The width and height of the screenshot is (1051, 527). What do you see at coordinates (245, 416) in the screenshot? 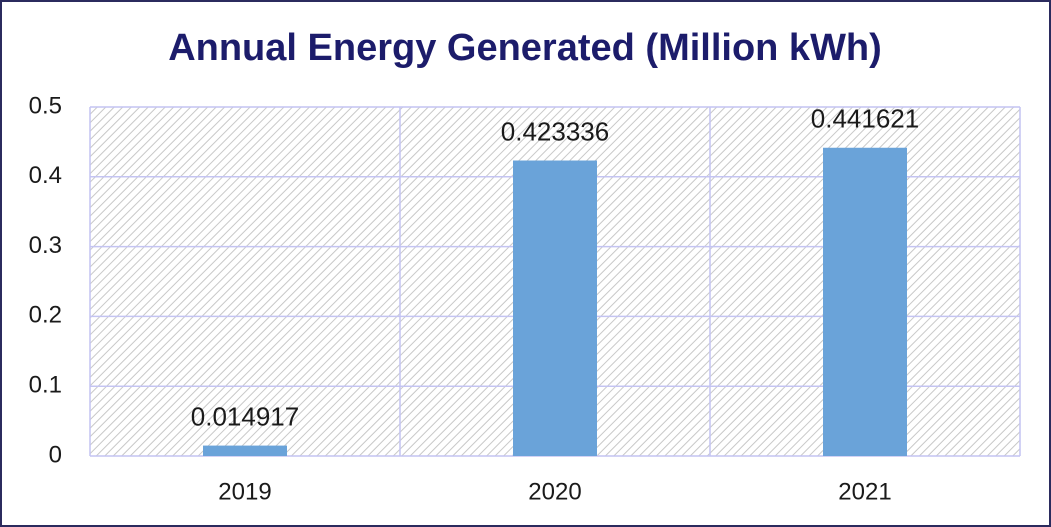
I see `data-label: 0.014917` at bounding box center [245, 416].